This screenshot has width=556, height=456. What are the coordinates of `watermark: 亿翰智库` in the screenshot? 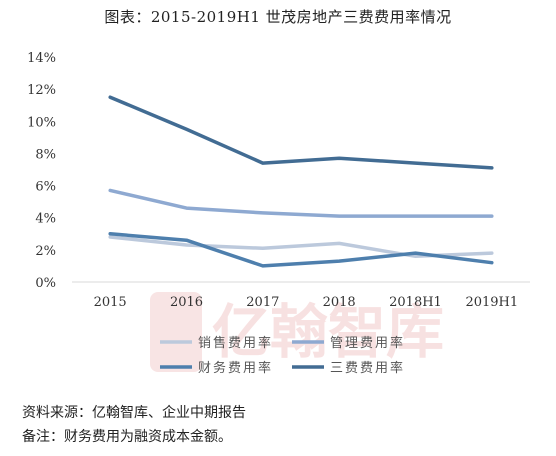 It's located at (297, 332).